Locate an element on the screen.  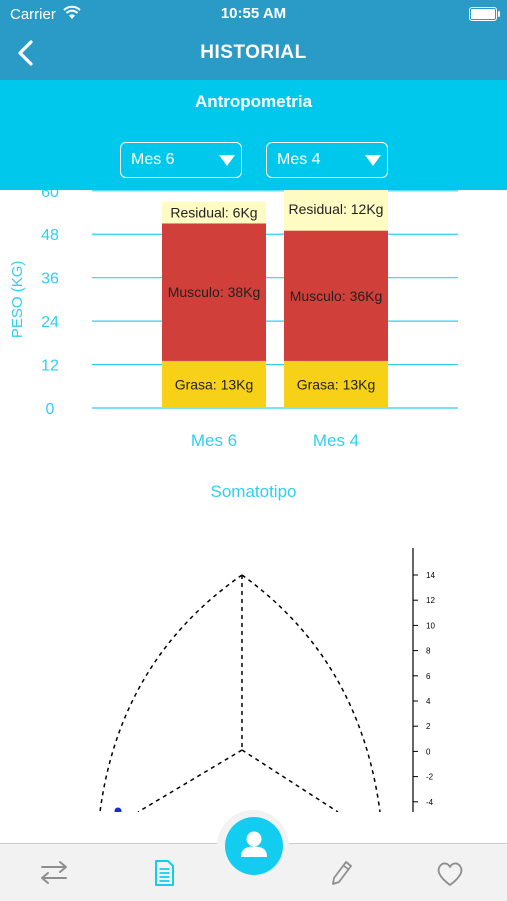
x-tick-label: Mes 6 is located at coordinates (214, 440).